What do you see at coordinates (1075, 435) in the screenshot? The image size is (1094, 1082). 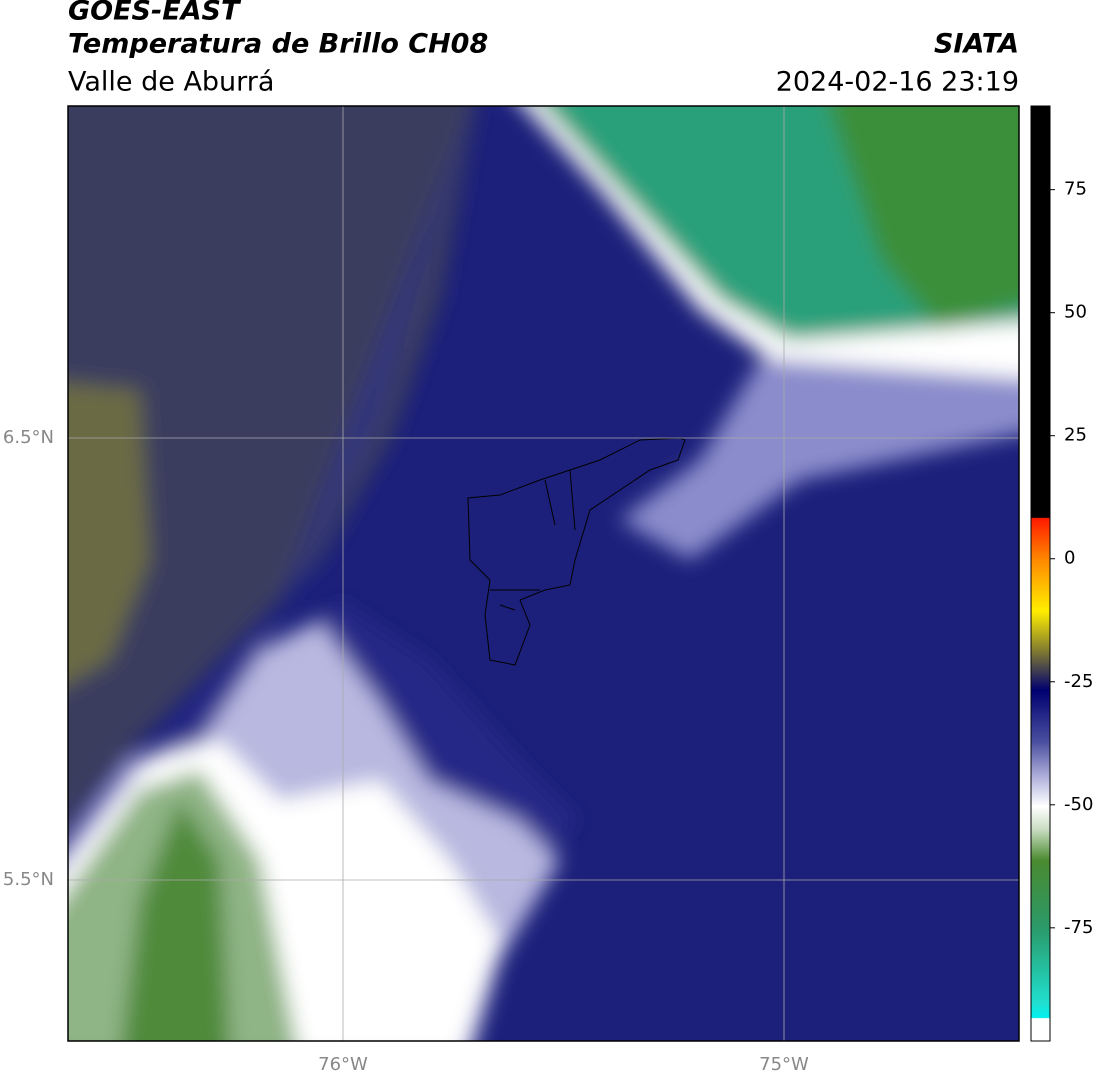 I see `colorbar-tick-label: 25` at bounding box center [1075, 435].